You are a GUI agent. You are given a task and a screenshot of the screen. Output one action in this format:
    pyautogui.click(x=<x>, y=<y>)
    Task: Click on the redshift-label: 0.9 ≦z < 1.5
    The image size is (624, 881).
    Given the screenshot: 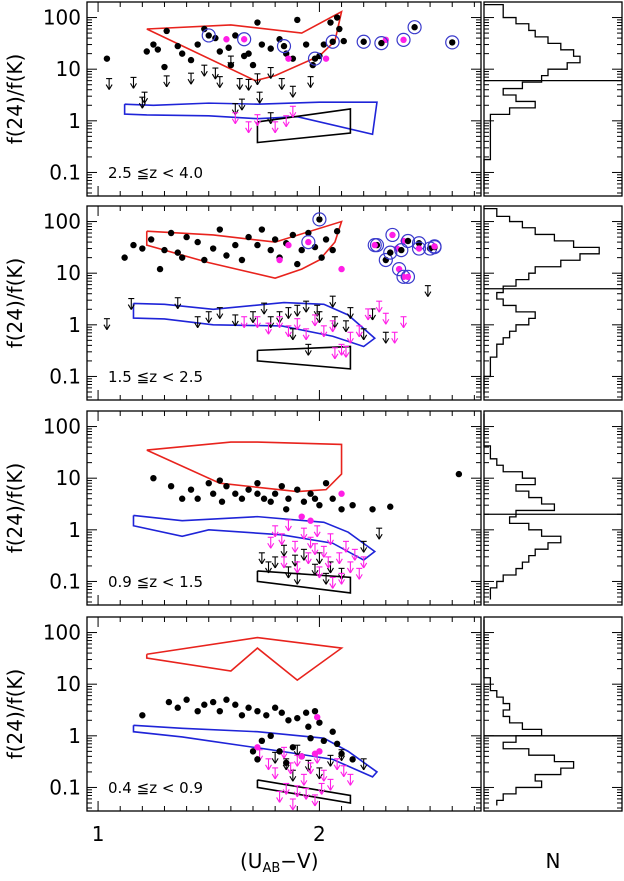 What is the action you would take?
    pyautogui.click(x=155, y=582)
    